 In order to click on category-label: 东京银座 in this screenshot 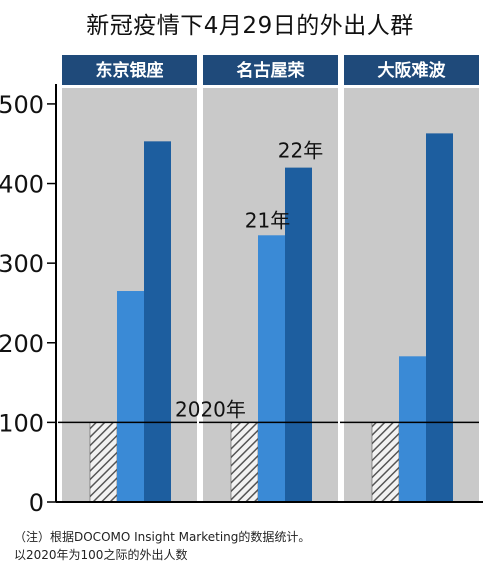, I will do `click(130, 70)`.